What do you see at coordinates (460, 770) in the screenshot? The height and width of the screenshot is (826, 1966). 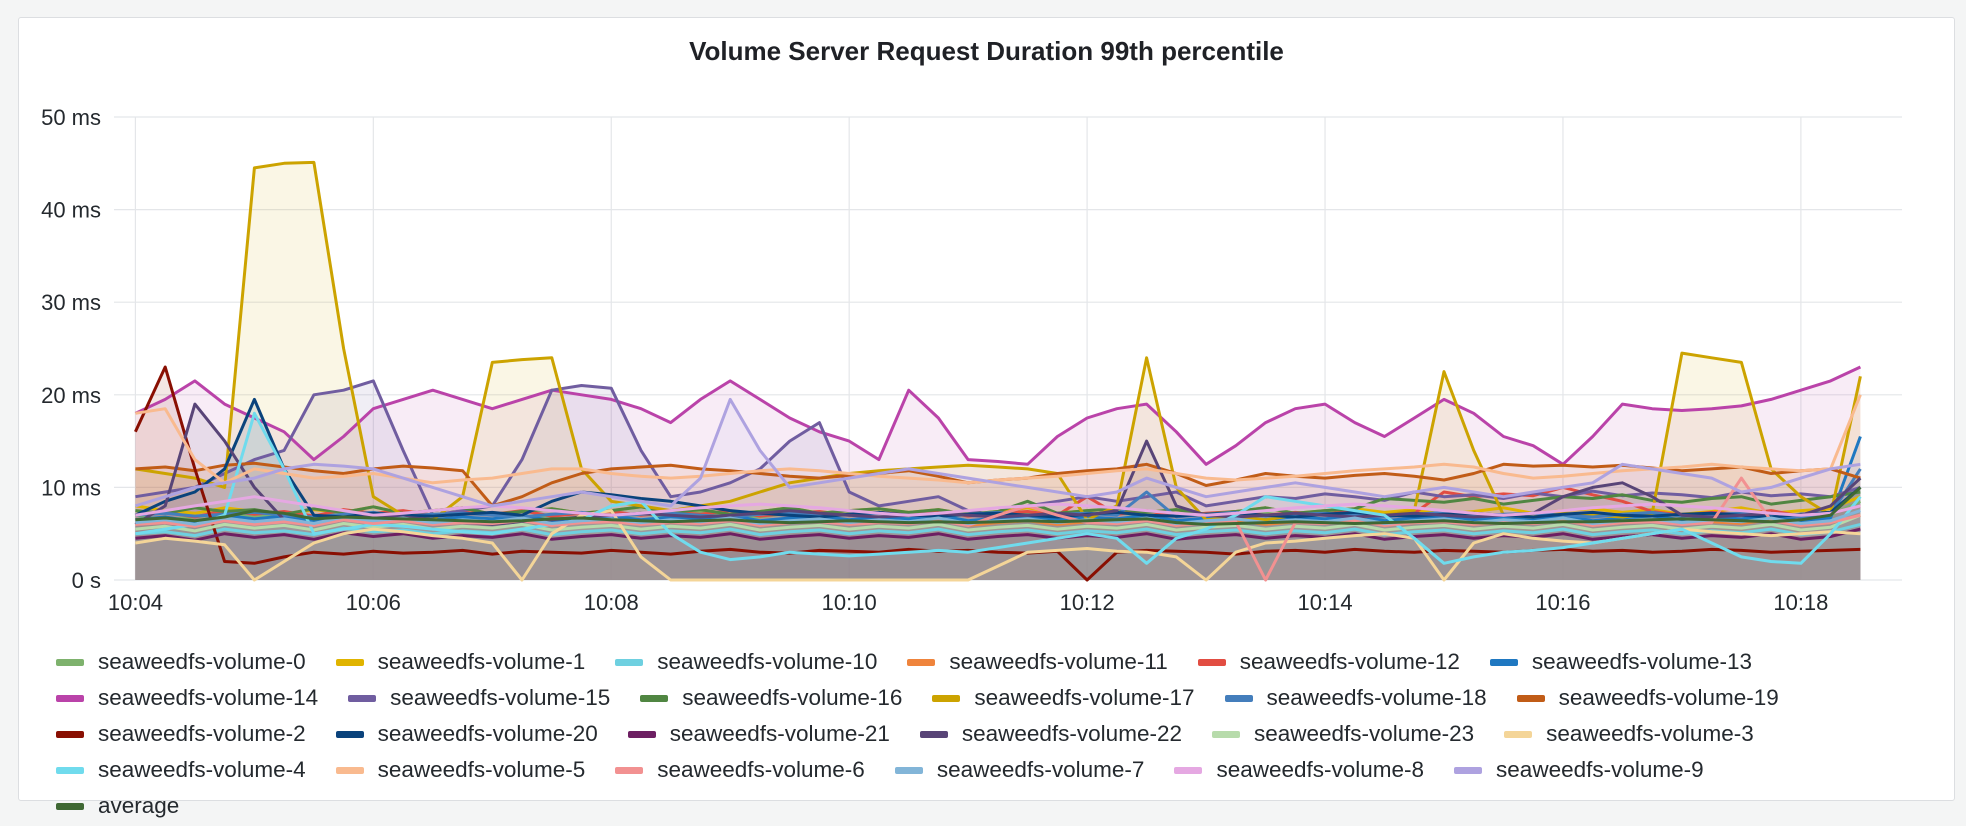 I see `legend-item-seaweedfs-volume-5: seaweedfs-volume-5` at bounding box center [460, 770].